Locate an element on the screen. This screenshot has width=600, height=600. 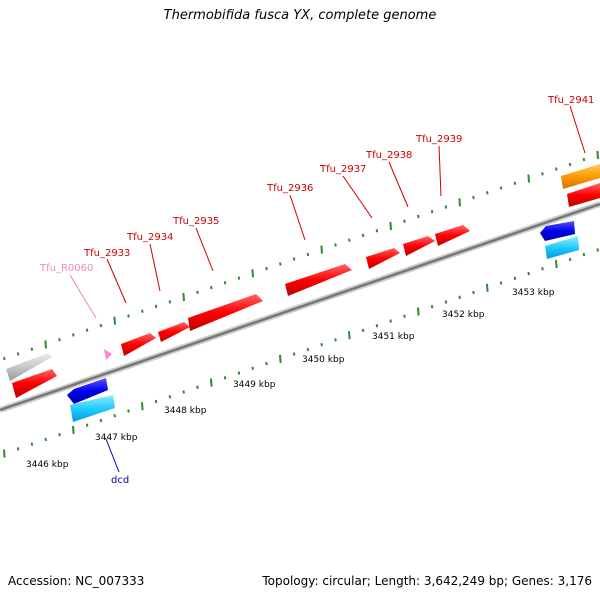
scale-label: 3448 kbp is located at coordinates (185, 411).